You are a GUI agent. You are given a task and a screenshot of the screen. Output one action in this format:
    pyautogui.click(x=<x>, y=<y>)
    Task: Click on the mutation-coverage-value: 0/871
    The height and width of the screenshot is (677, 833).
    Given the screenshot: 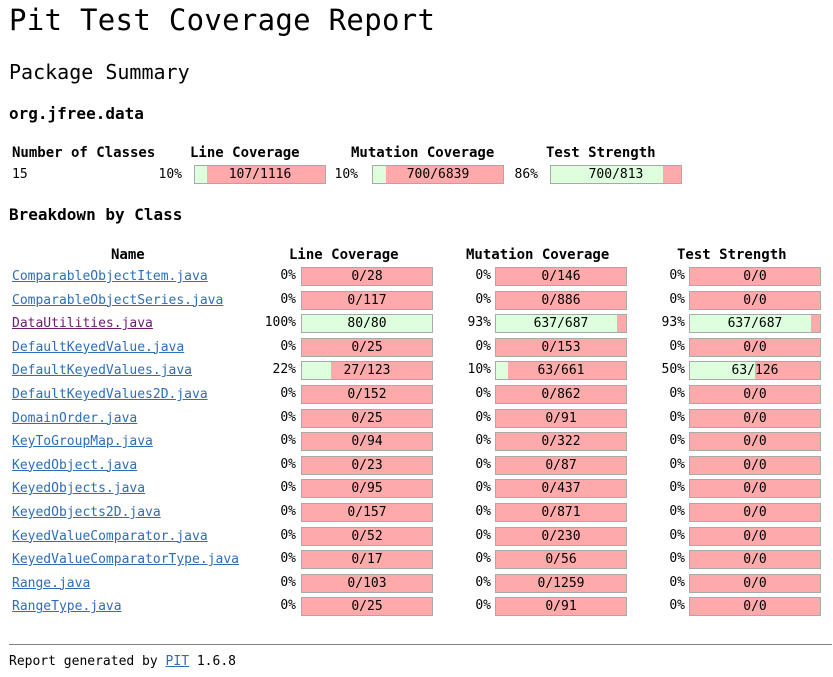 What is the action you would take?
    pyautogui.click(x=561, y=512)
    